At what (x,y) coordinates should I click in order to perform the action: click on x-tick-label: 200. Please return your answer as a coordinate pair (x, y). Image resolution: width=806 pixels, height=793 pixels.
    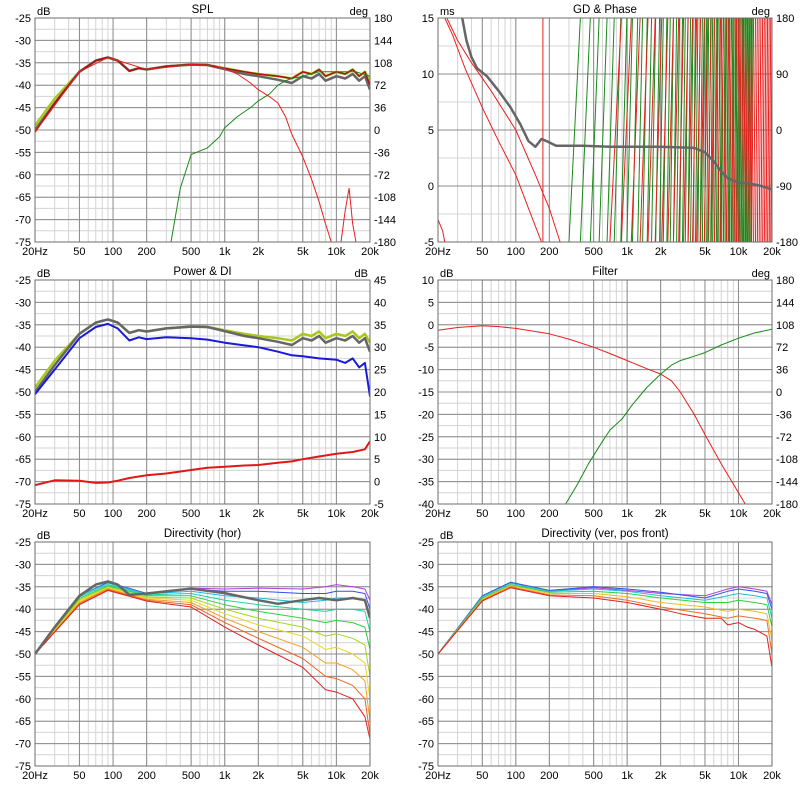
    Looking at the image, I should click on (146, 776).